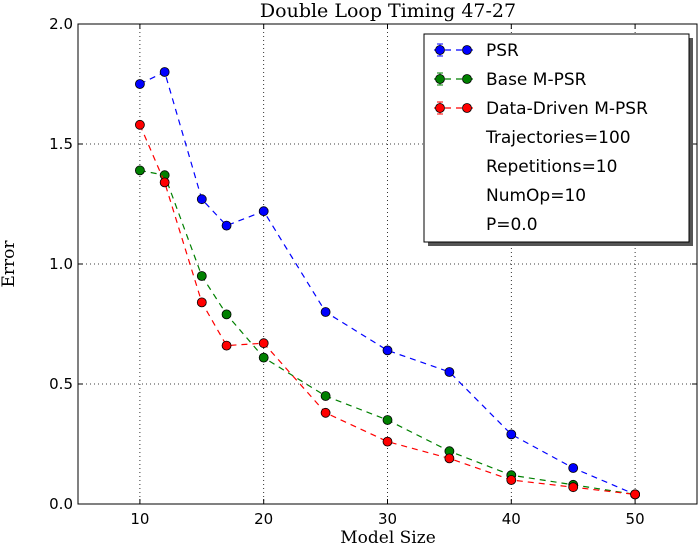 The image size is (699, 548). I want to click on y-axis-label: Error, so click(9, 264).